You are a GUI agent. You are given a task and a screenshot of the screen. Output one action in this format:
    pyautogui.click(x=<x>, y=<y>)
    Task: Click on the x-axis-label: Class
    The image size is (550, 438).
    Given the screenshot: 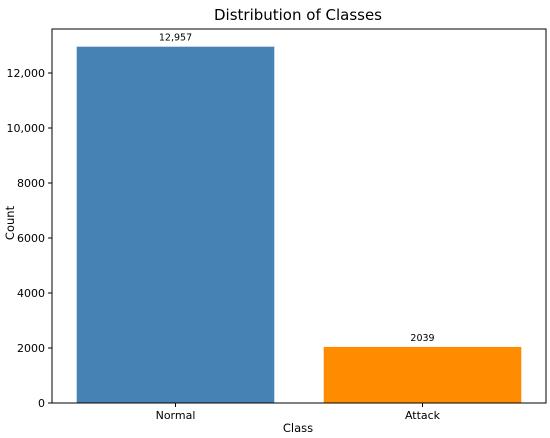 What is the action you would take?
    pyautogui.click(x=298, y=428)
    